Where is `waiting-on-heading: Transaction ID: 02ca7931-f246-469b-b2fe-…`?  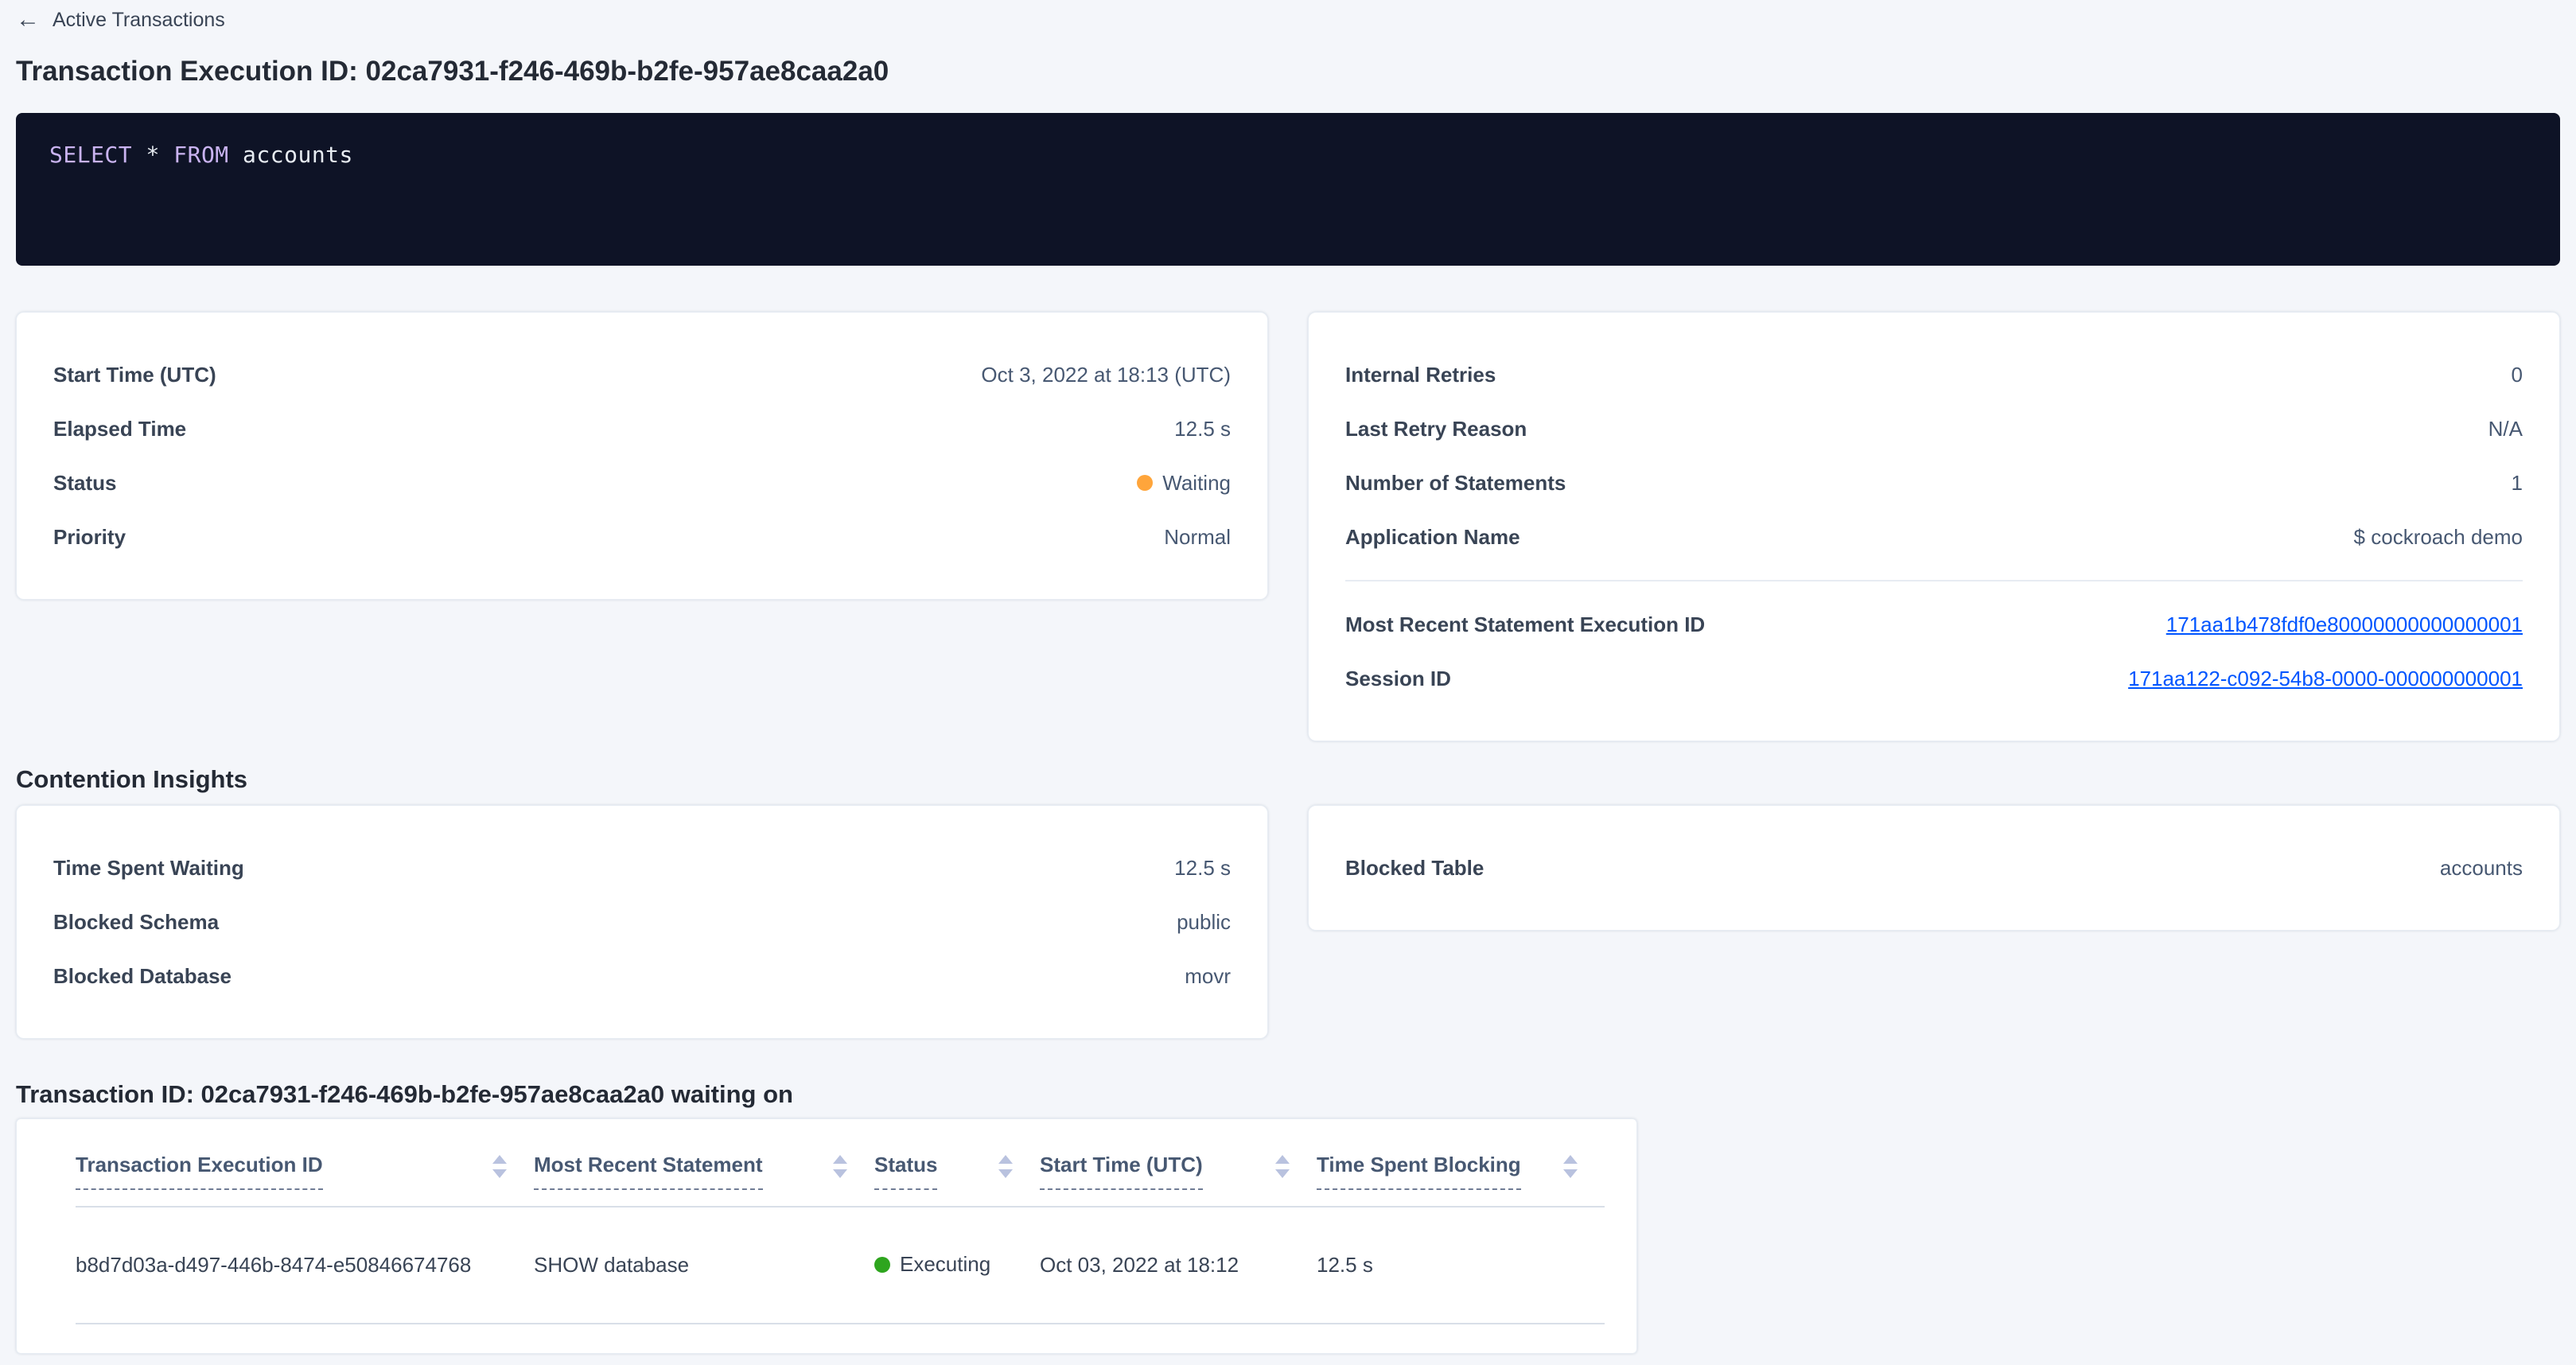 waiting-on-heading: Transaction ID: 02ca7931-f246-469b-b2fe-… is located at coordinates (405, 1094).